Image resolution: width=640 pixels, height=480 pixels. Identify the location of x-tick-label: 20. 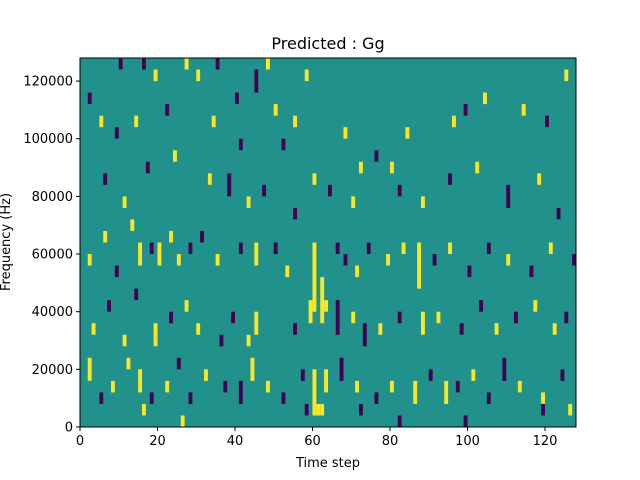
(157, 441).